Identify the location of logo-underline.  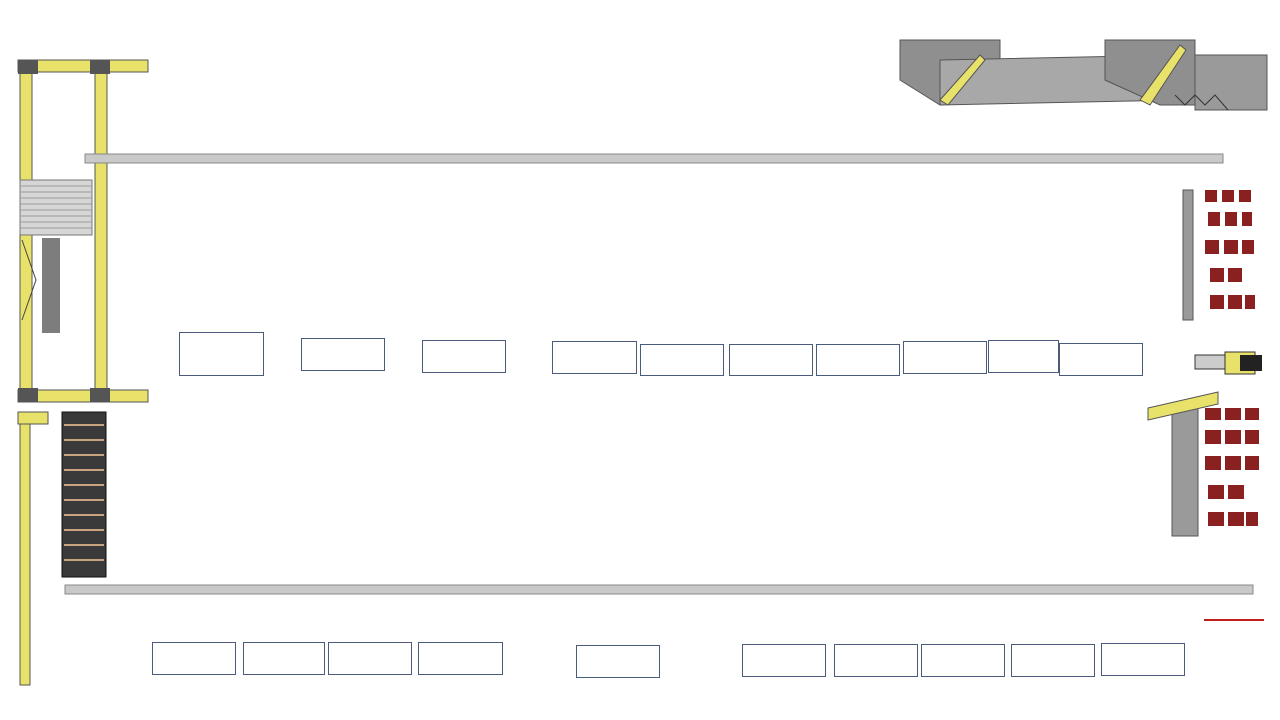
(1234, 620).